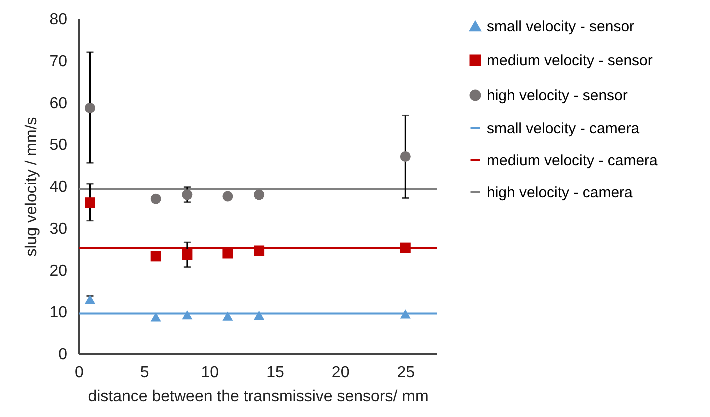 This screenshot has width=710, height=417. I want to click on y-tick-label: 30, so click(59, 229).